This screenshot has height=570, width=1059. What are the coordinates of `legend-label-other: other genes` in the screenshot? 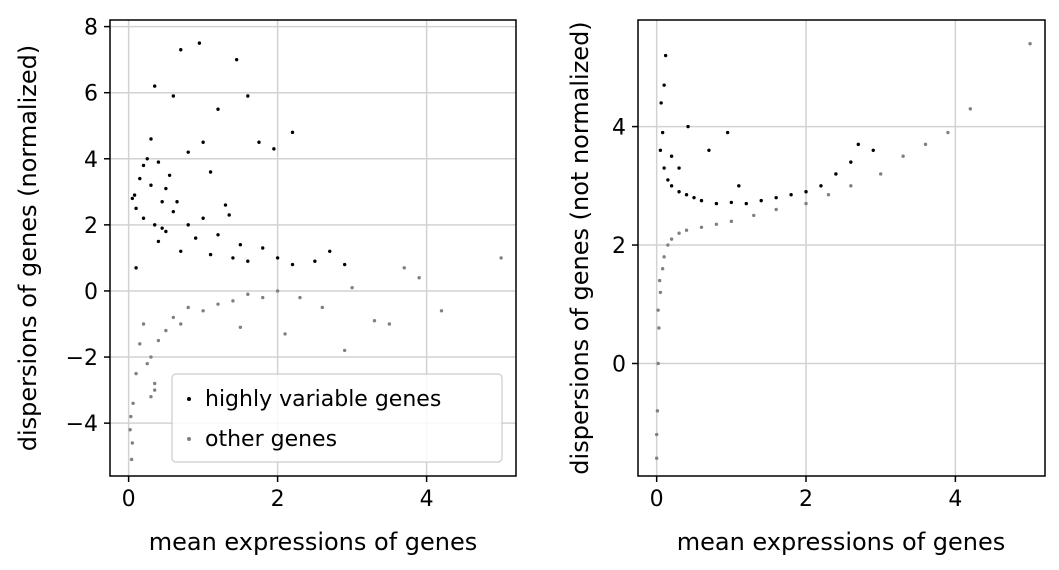 It's located at (271, 439).